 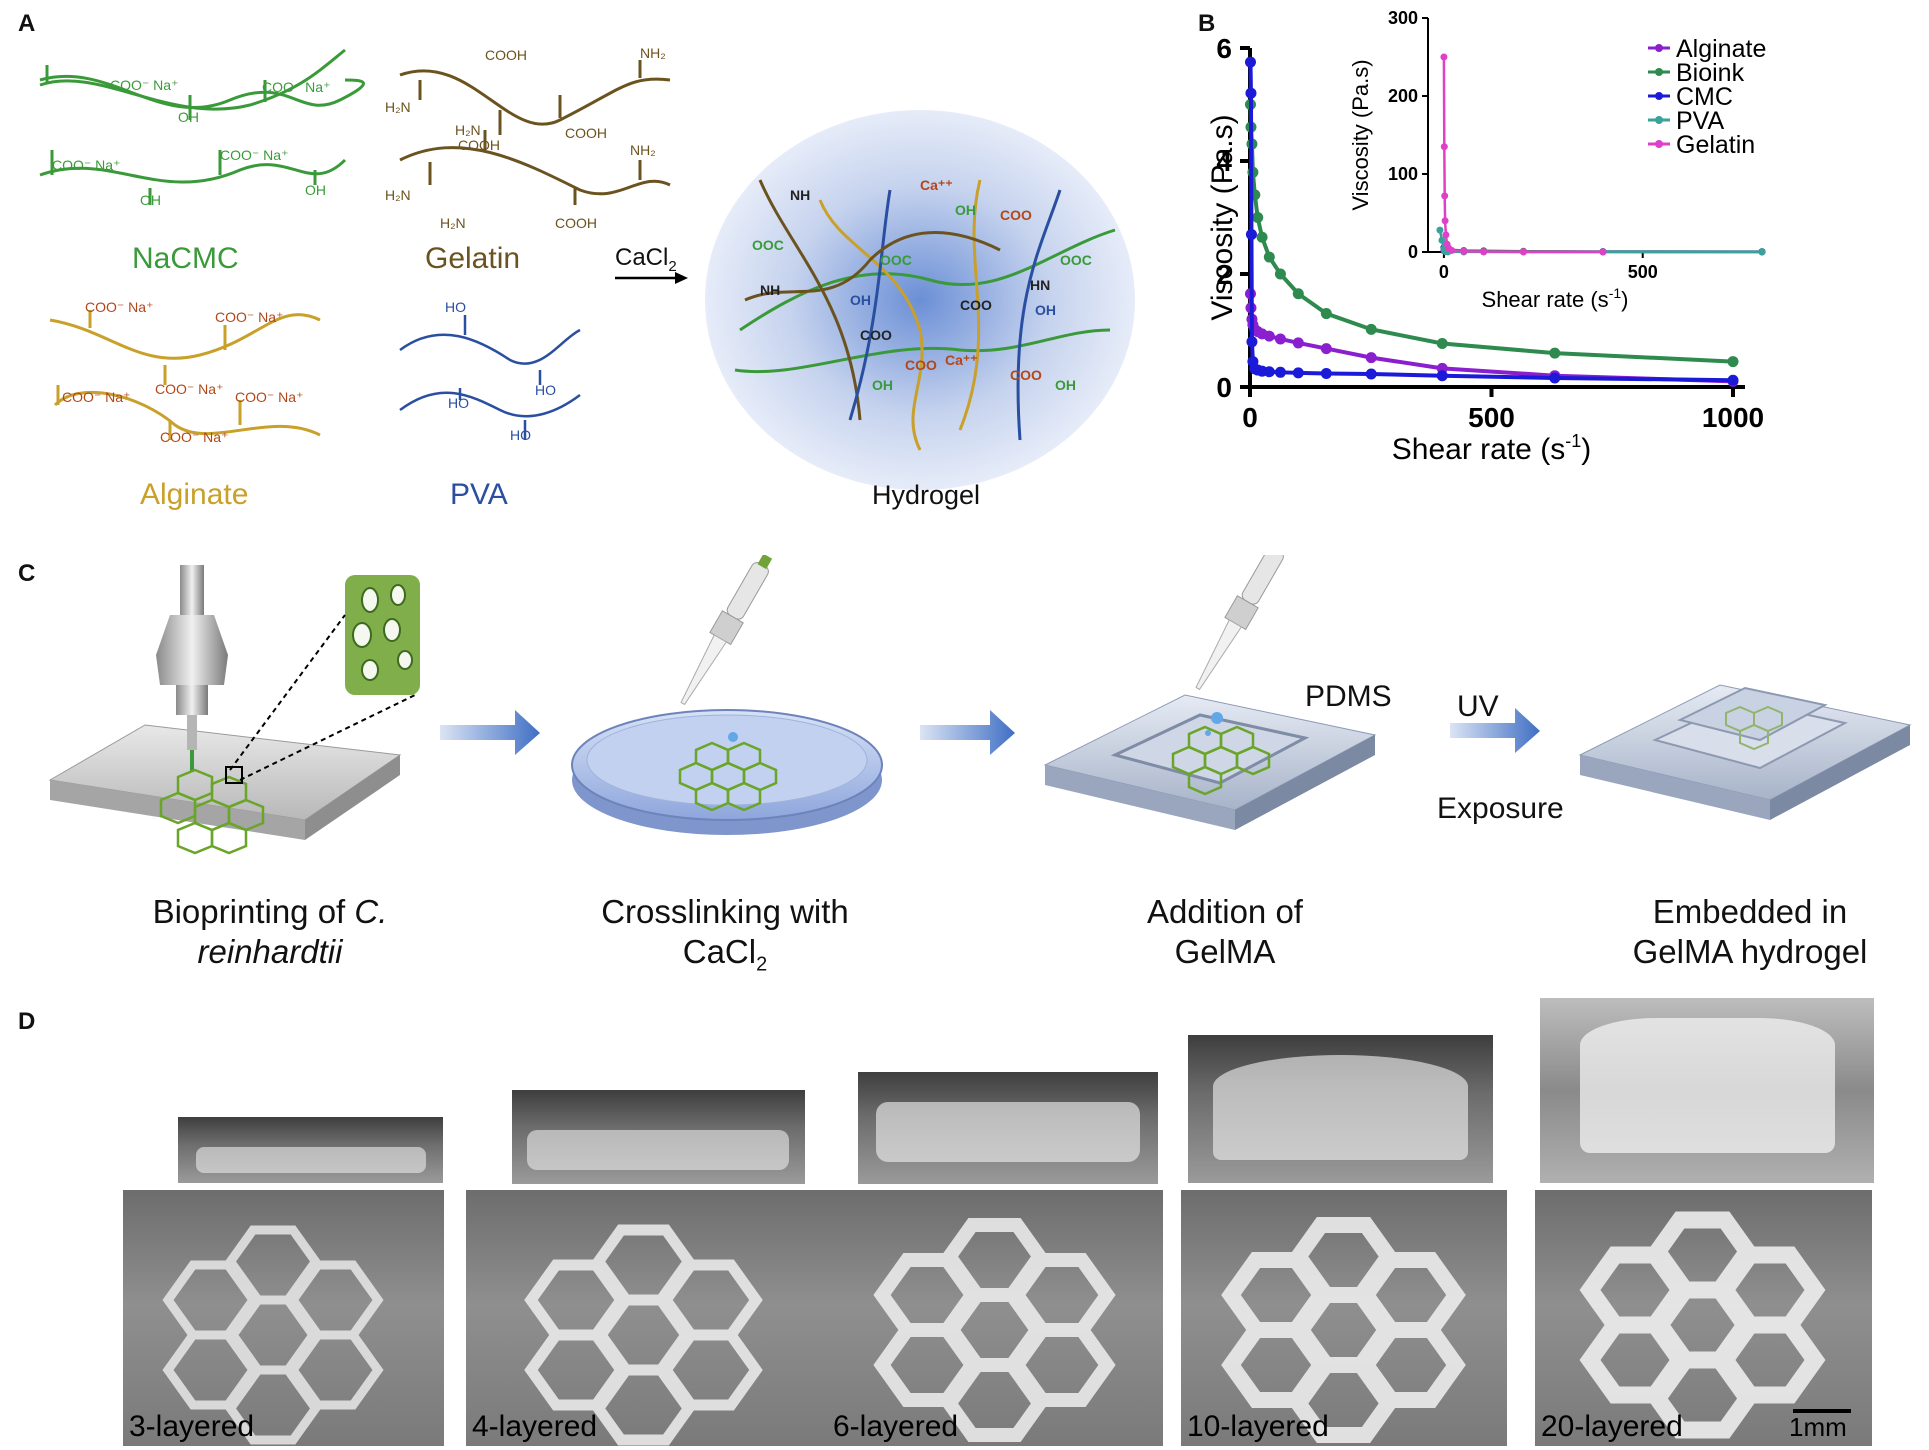 What do you see at coordinates (1403, 96) in the screenshot?
I see `inset-y-tick-label: 200` at bounding box center [1403, 96].